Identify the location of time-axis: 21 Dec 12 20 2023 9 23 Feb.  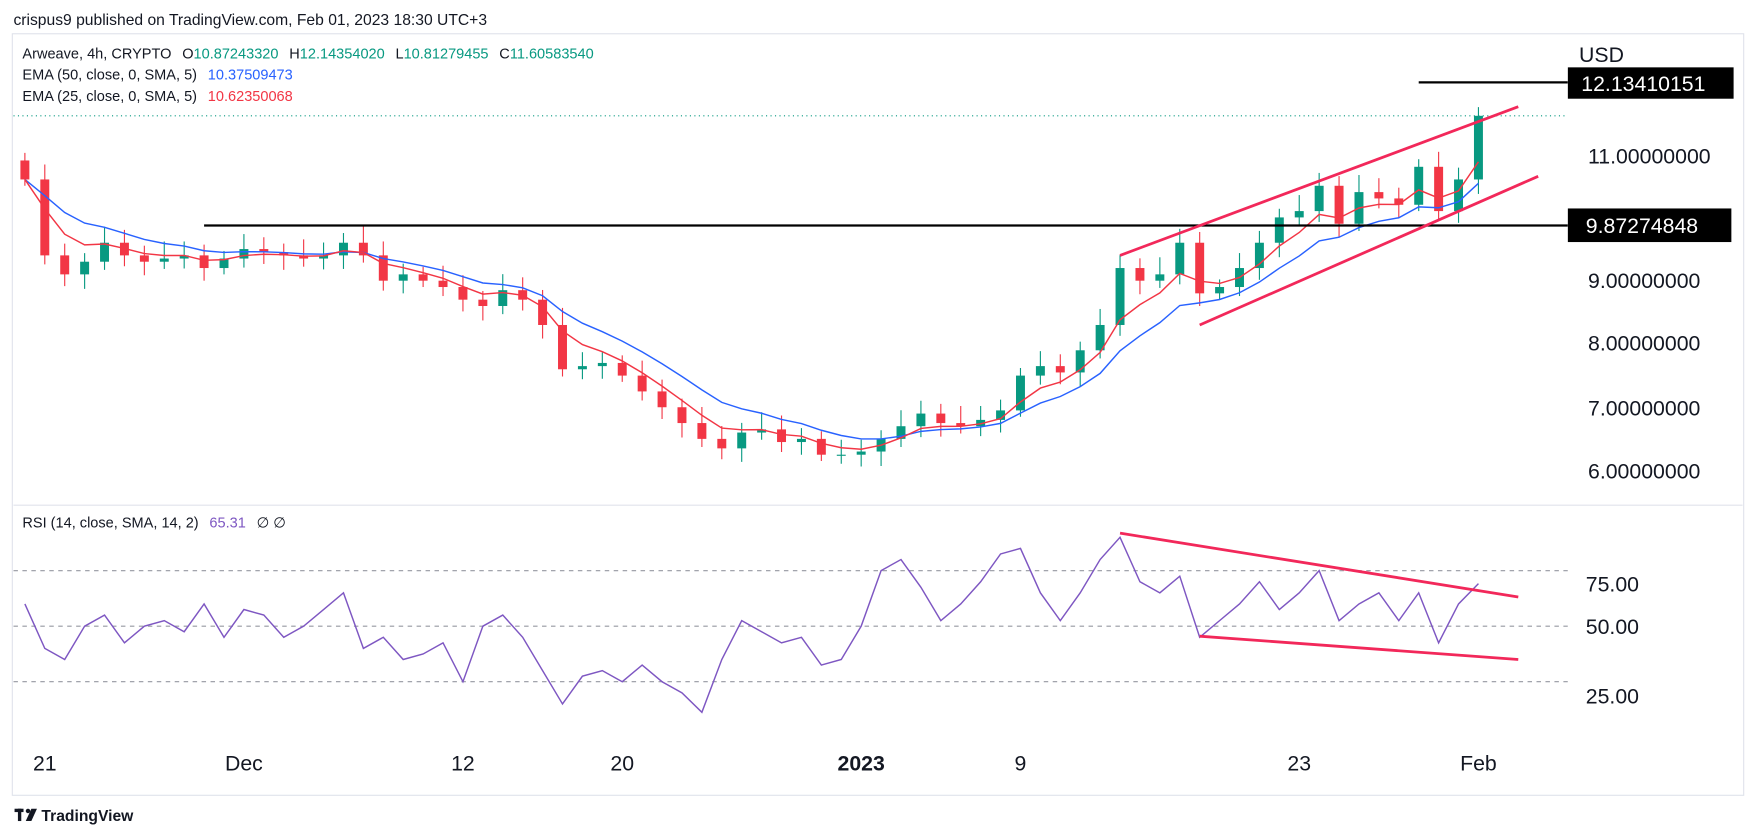
(765, 764).